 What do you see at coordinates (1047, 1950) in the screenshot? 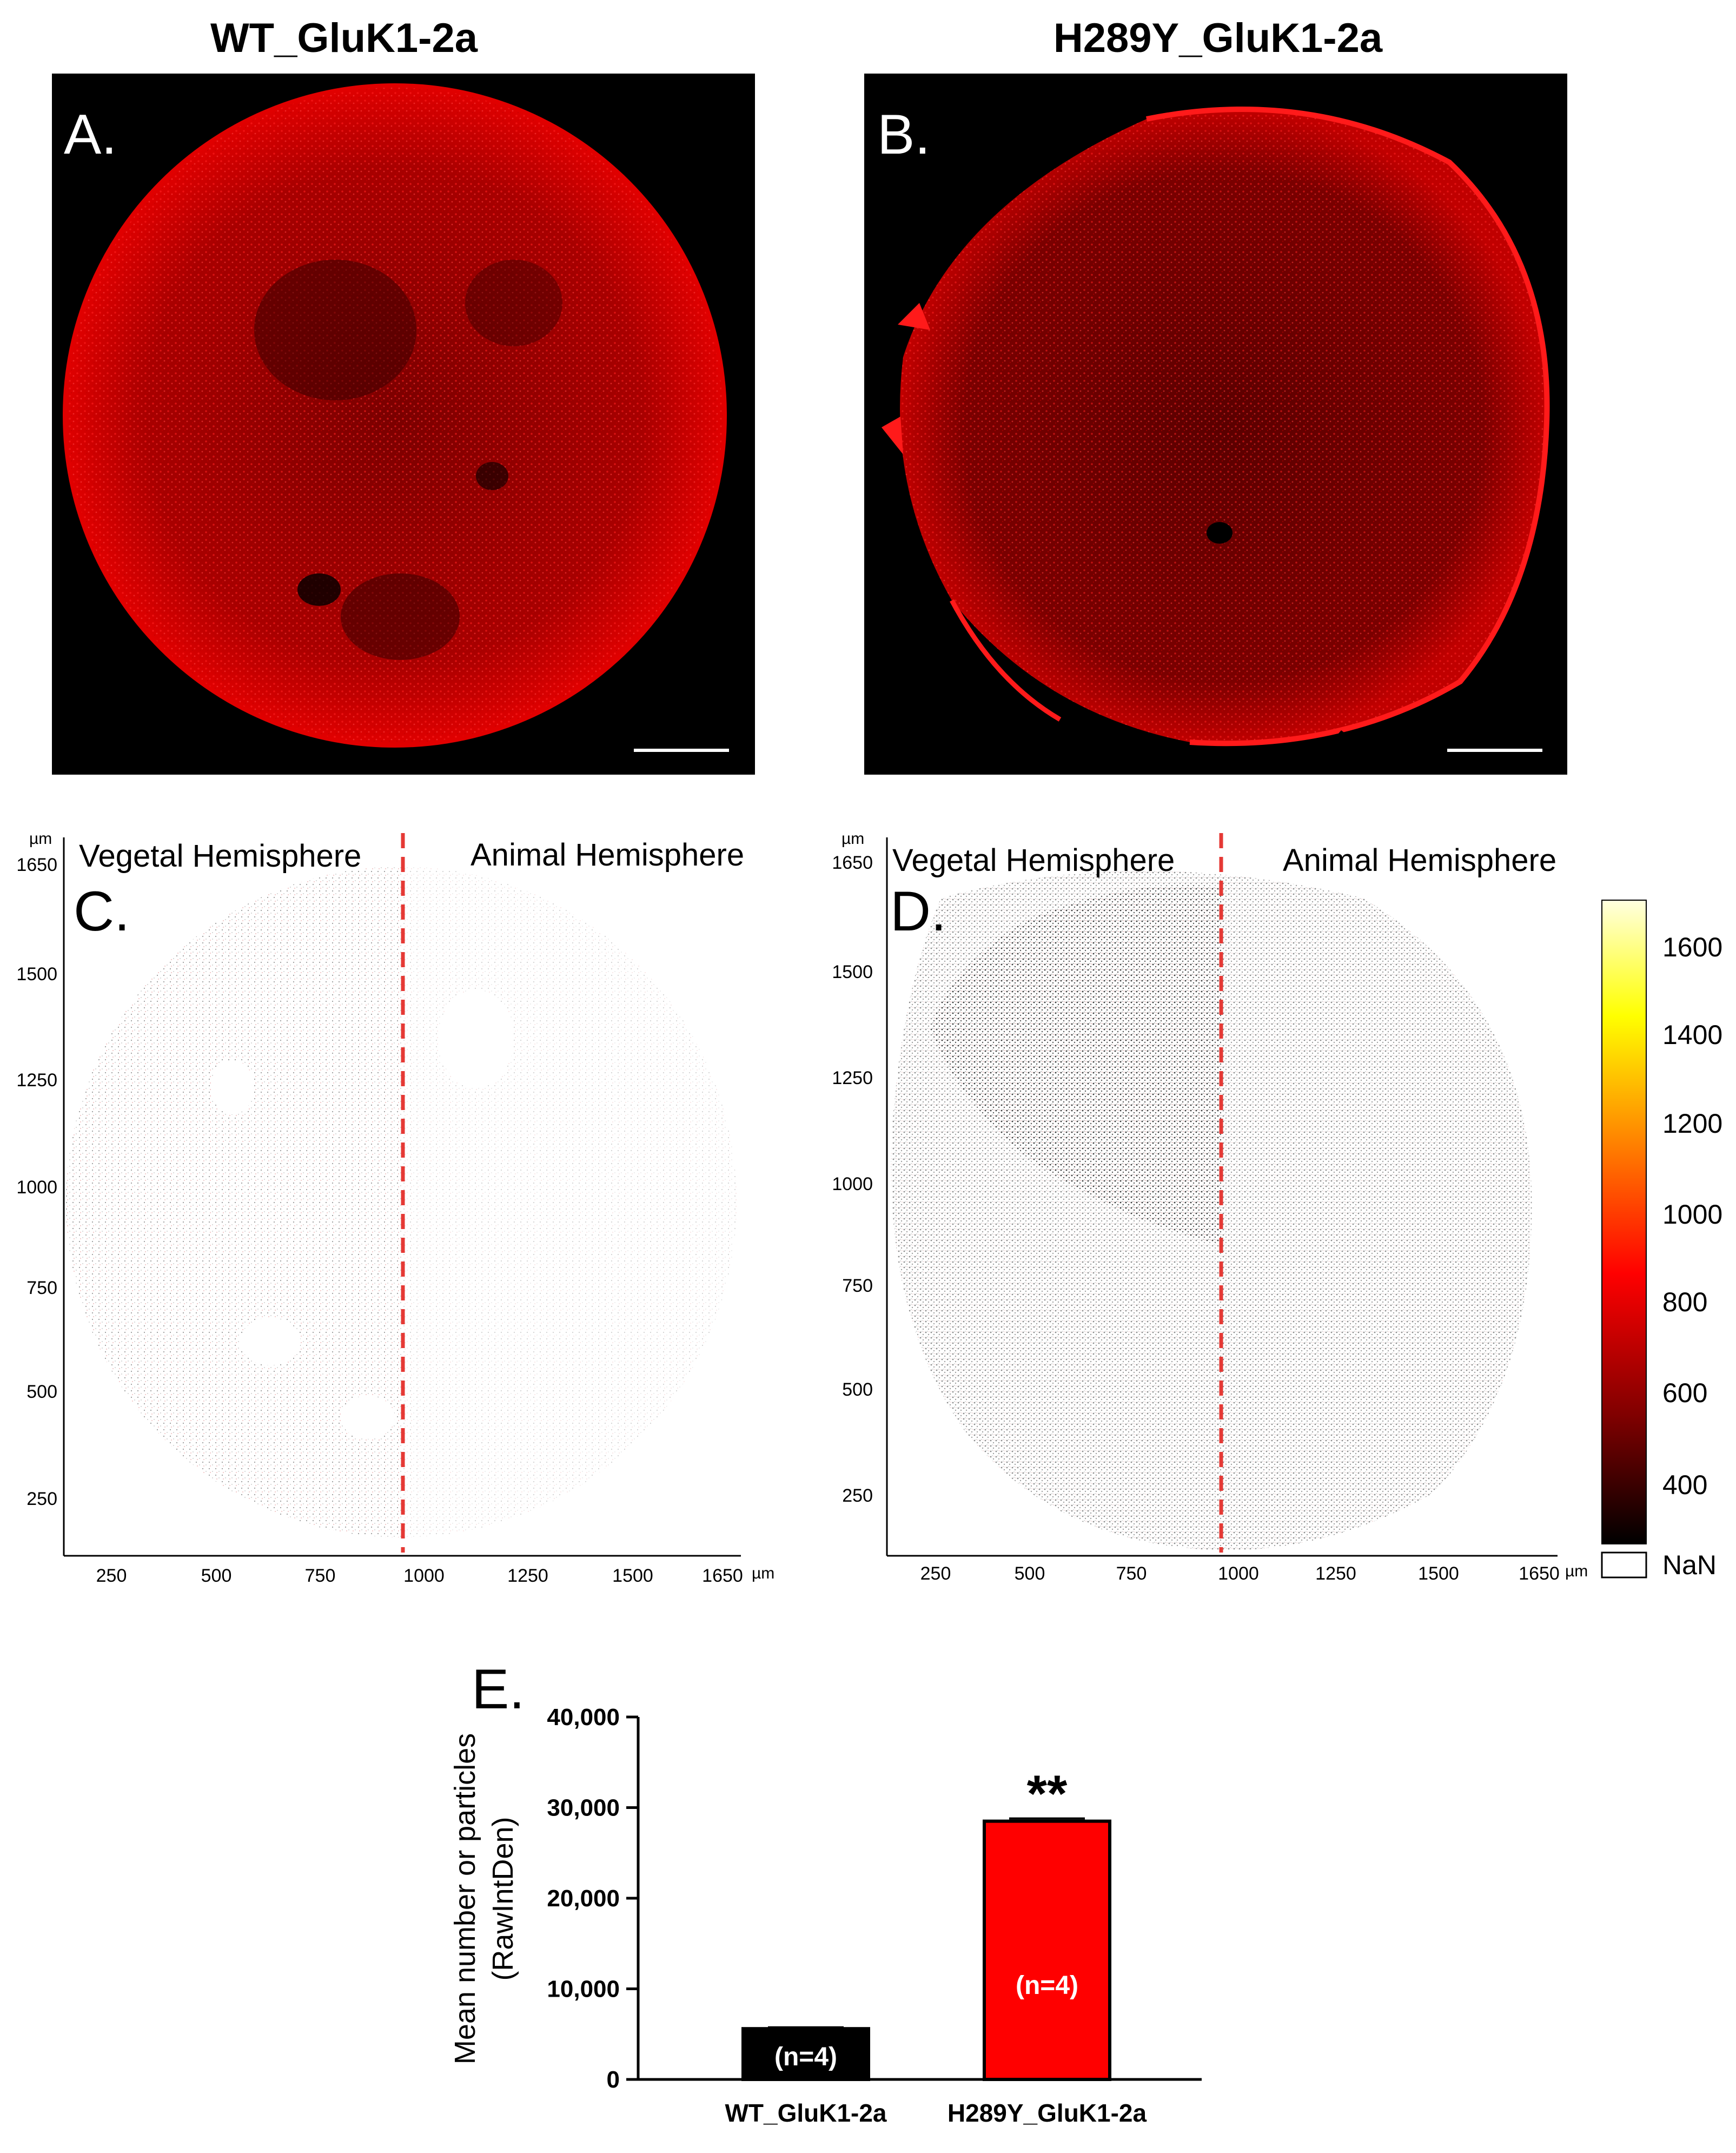
I see `bar-h289y` at bounding box center [1047, 1950].